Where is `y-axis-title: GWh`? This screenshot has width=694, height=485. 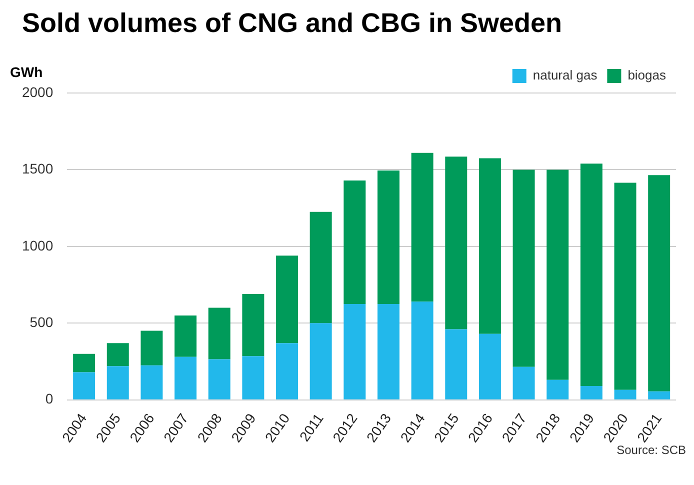
y-axis-title: GWh is located at coordinates (26, 72).